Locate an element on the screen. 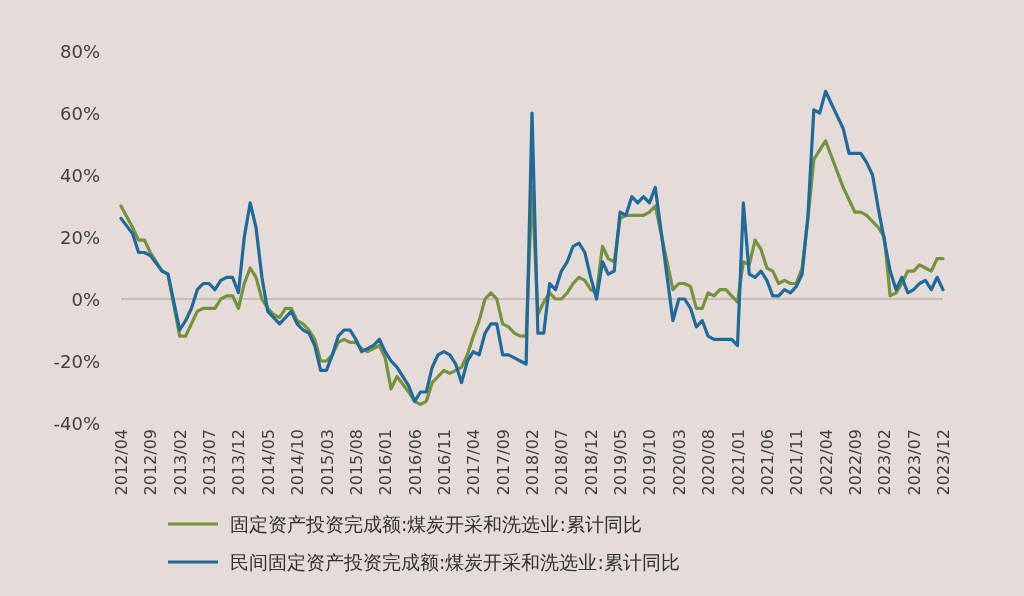  x-tick-label: 2020/03 is located at coordinates (679, 462).